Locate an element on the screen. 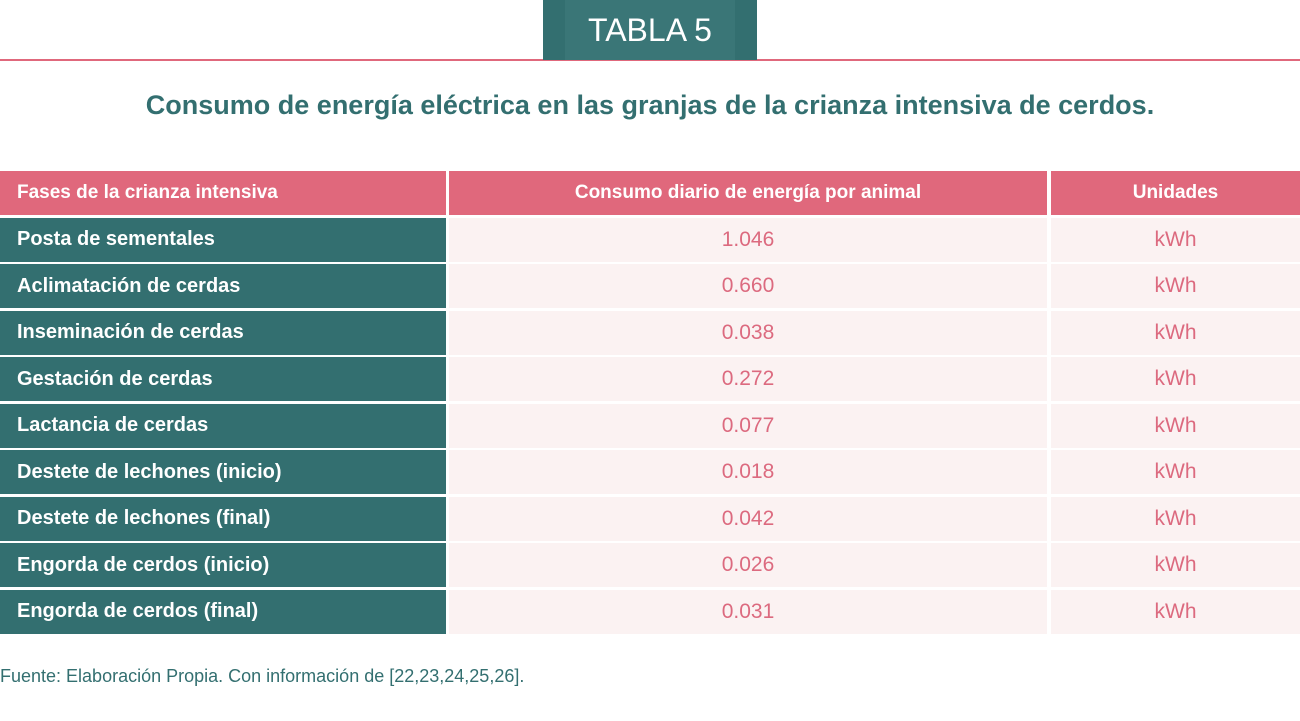 The height and width of the screenshot is (721, 1300). table-row: Destete de lechones (final) 0.042 kWh is located at coordinates (650, 520).